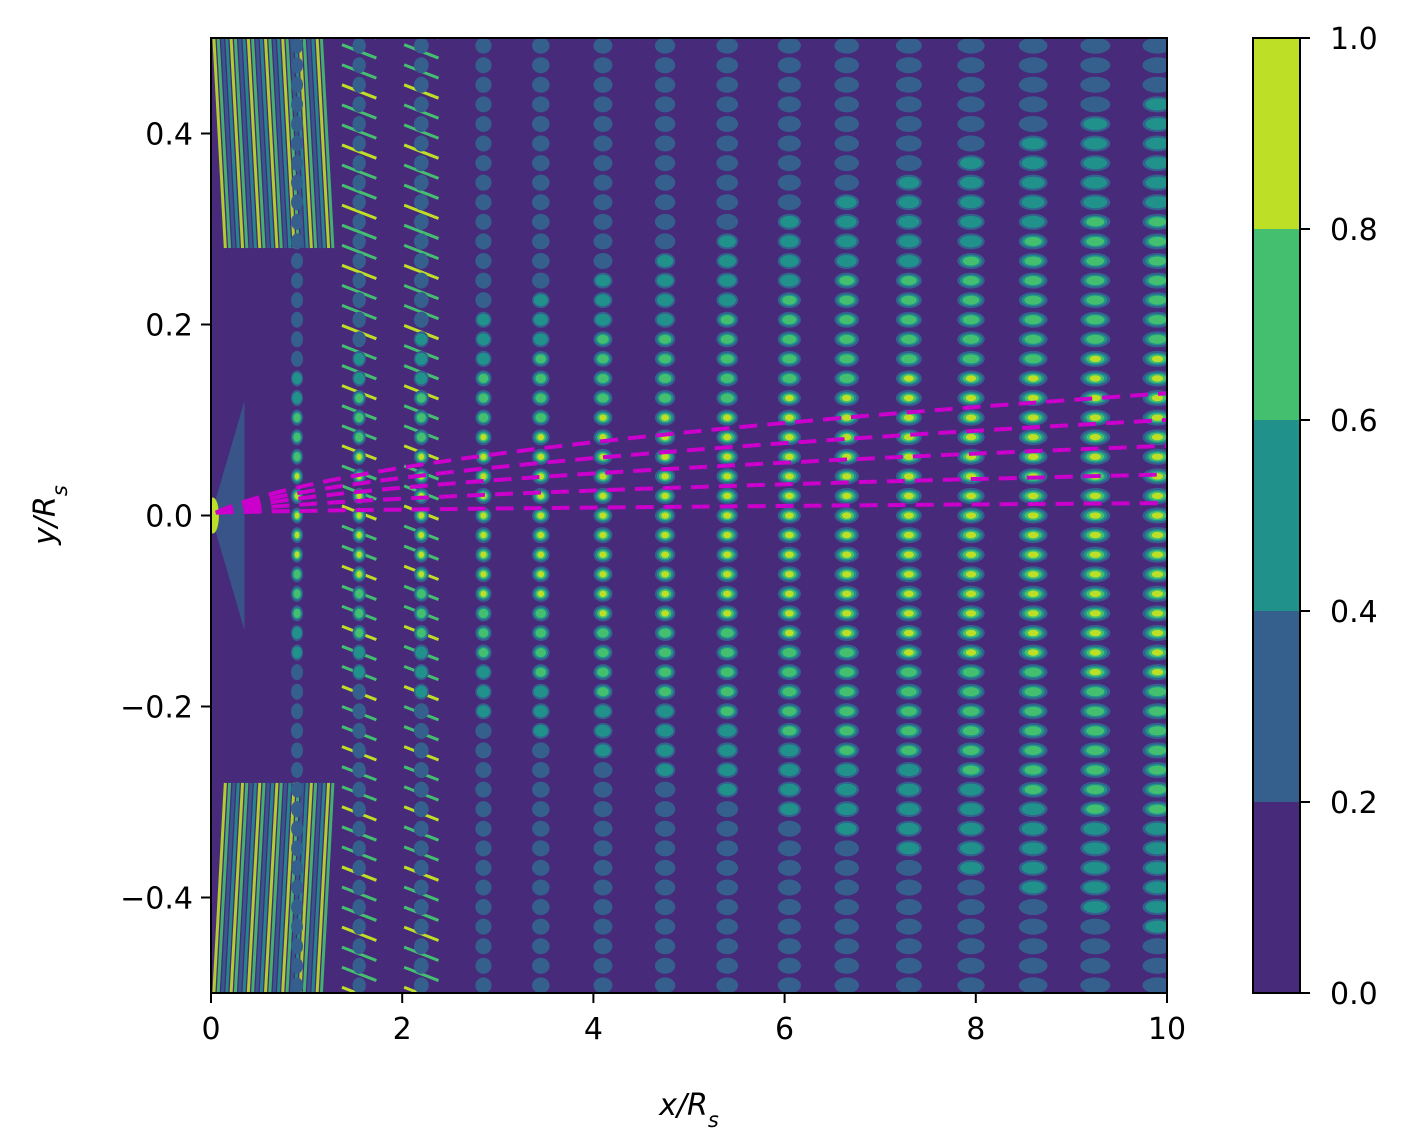 The height and width of the screenshot is (1145, 1424). Describe the element at coordinates (1354, 612) in the screenshot. I see `colorbar-tick-label: 0.4` at that location.